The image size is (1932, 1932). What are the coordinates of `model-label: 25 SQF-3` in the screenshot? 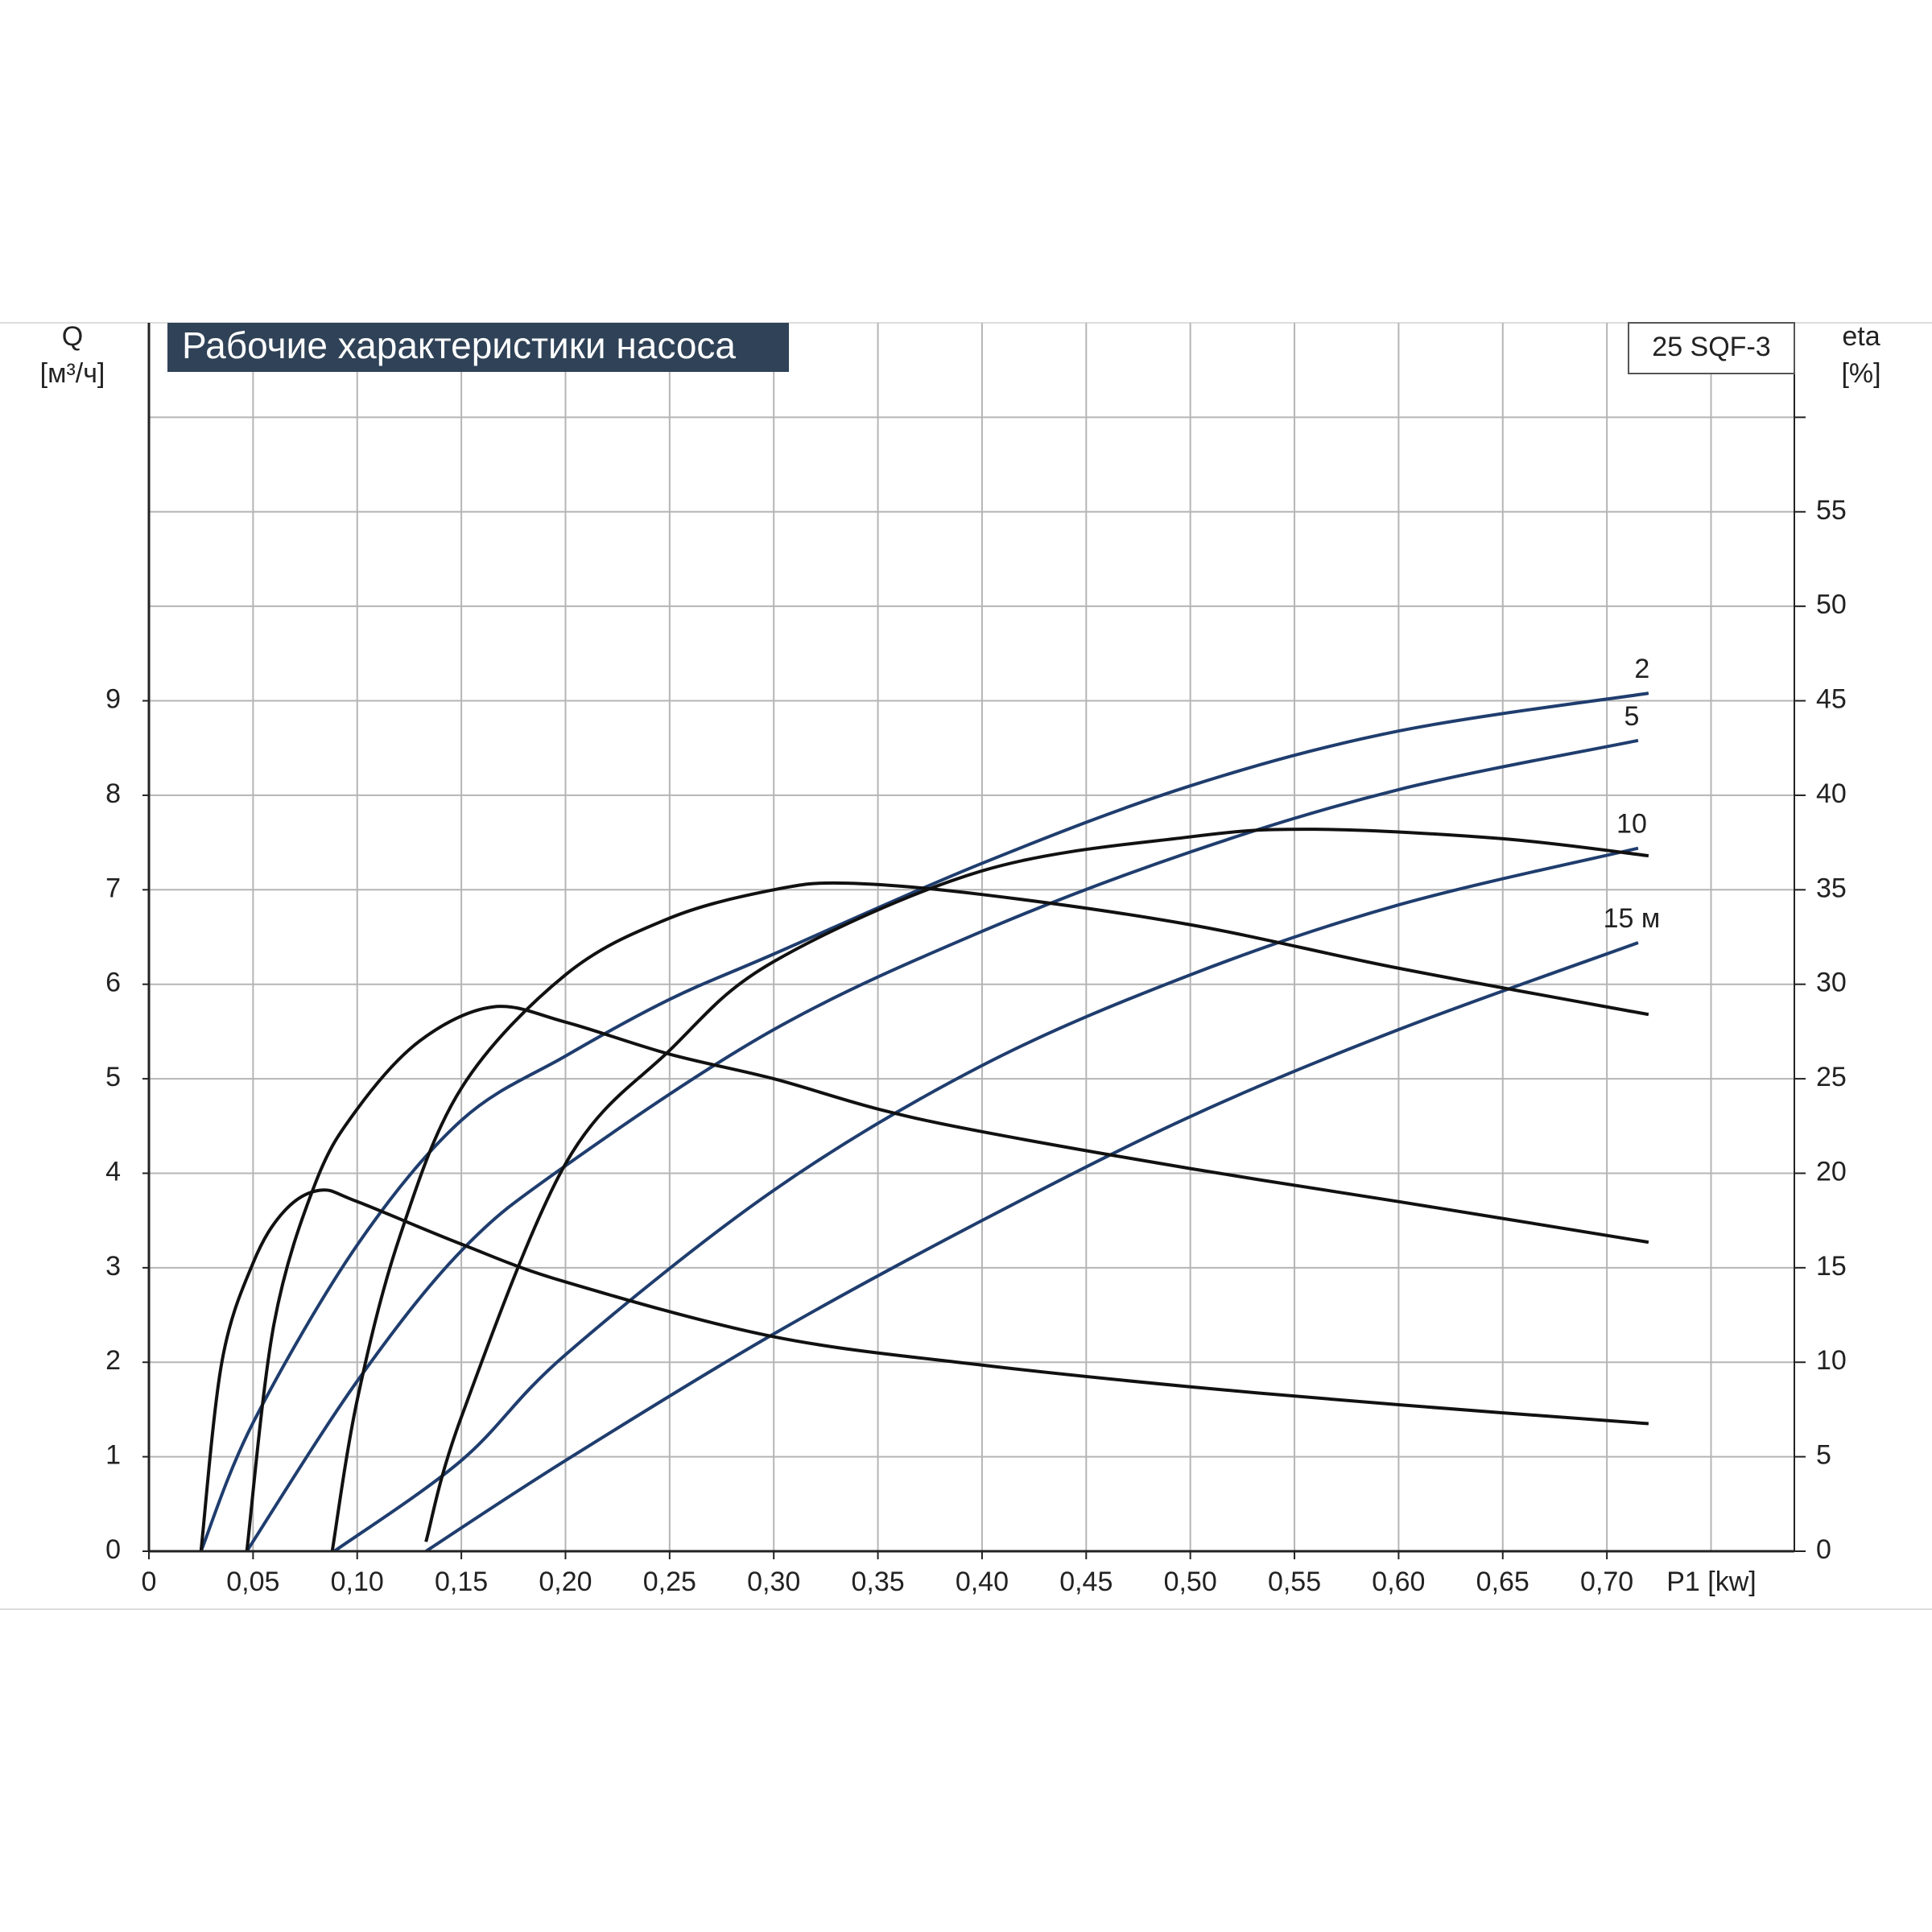 It's located at (1711, 347).